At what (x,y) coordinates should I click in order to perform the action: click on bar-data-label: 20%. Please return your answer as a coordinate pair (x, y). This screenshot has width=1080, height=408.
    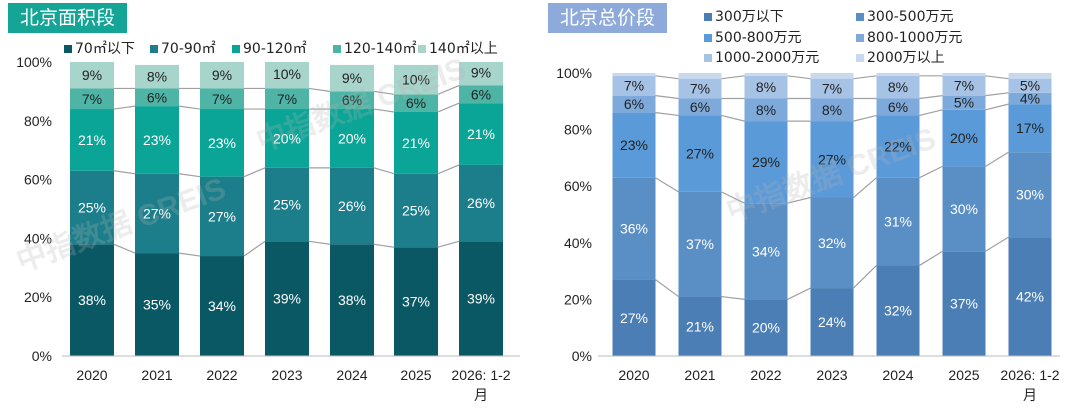
    Looking at the image, I should click on (352, 138).